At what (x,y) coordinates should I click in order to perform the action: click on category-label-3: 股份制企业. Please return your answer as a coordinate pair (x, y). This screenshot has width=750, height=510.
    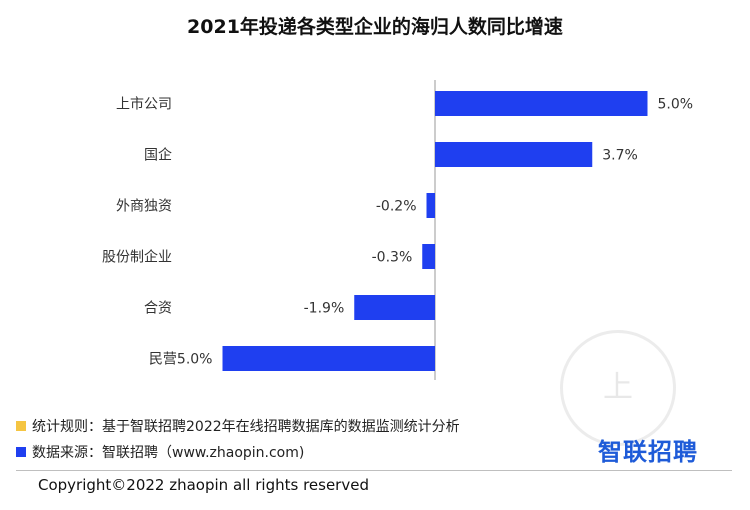
    Looking at the image, I should click on (137, 257).